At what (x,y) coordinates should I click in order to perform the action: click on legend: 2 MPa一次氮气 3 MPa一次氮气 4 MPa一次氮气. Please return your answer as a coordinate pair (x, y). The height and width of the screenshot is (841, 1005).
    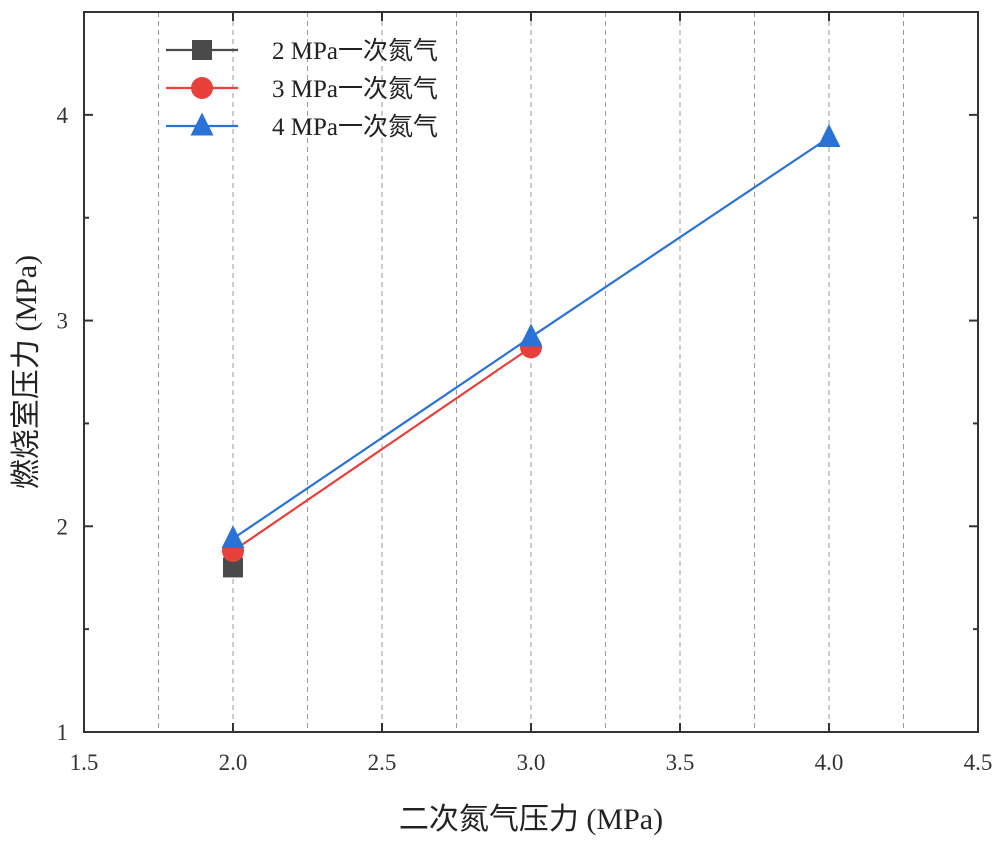
    Looking at the image, I should click on (302, 89).